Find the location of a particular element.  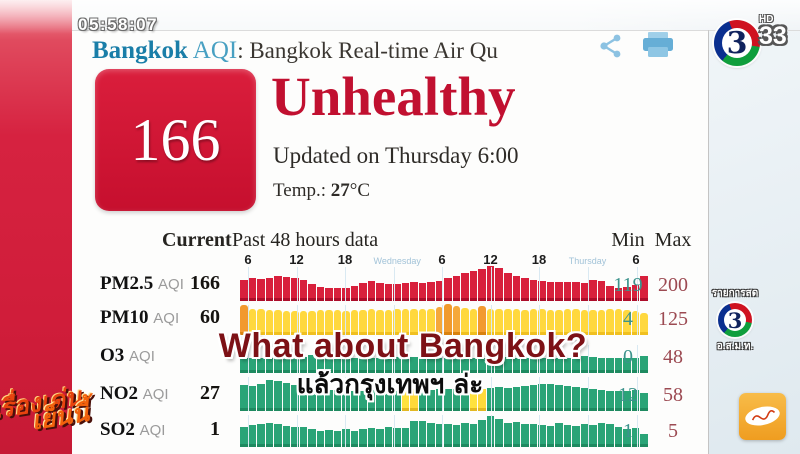

caption-thai: แล้วกรุงเทพฯ ล่ะ is located at coordinates (390, 385).